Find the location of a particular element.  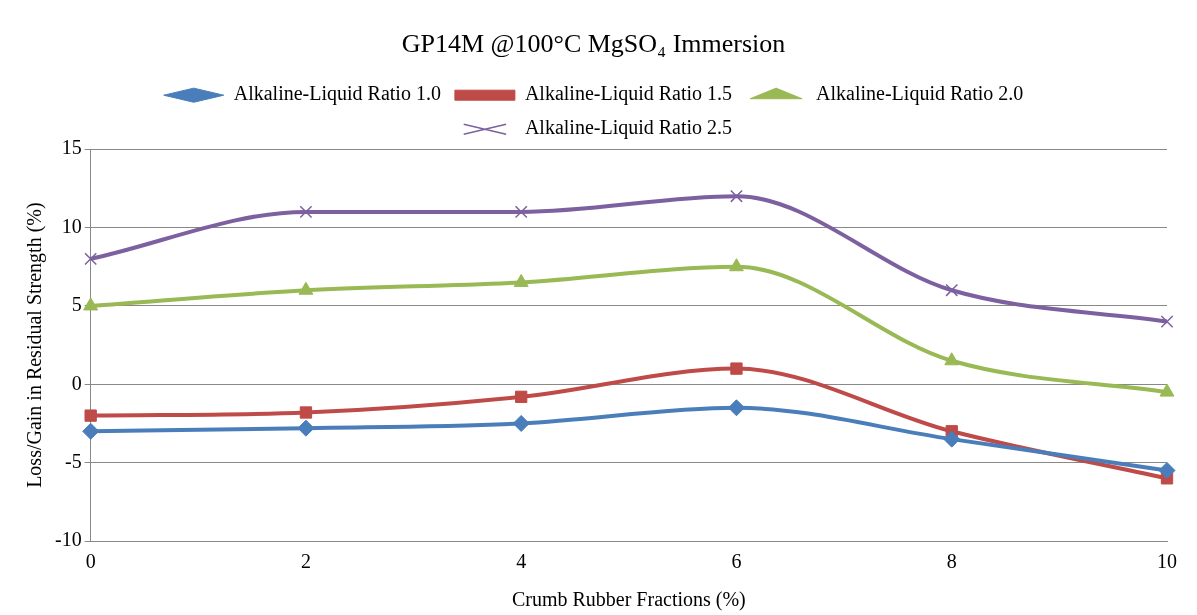

x-tick-label: 2 is located at coordinates (305, 561).